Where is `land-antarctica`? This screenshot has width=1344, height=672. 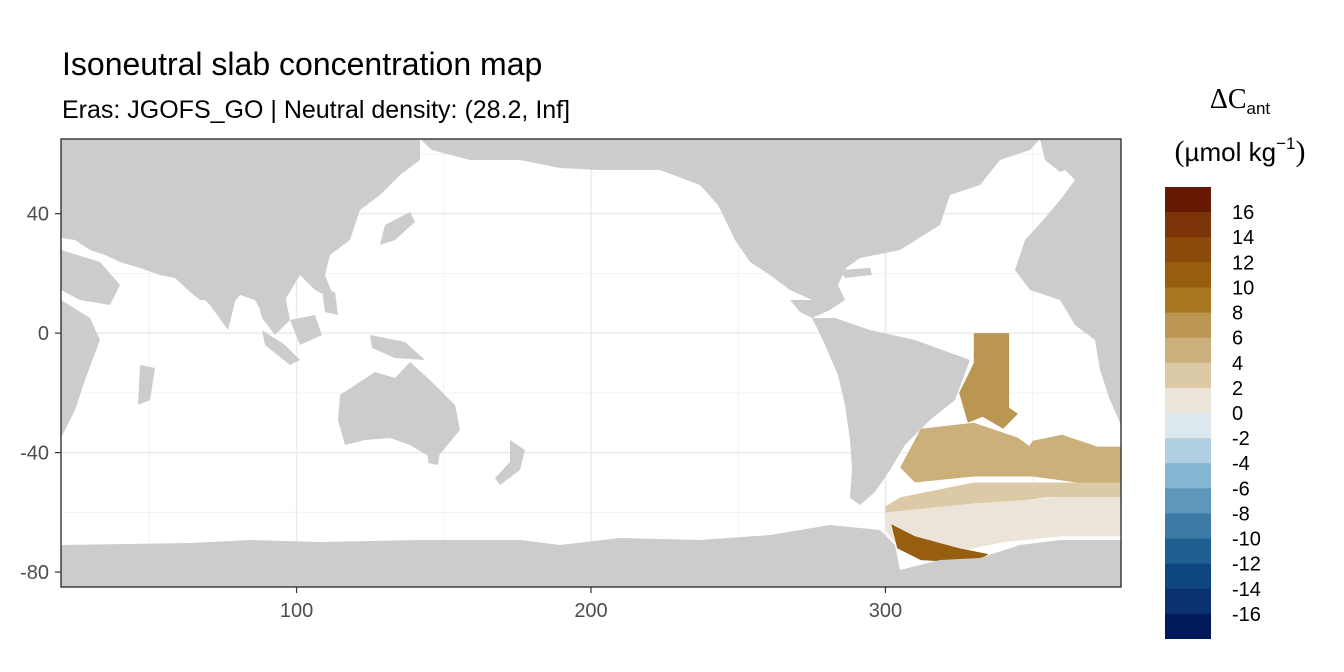 land-antarctica is located at coordinates (591, 556).